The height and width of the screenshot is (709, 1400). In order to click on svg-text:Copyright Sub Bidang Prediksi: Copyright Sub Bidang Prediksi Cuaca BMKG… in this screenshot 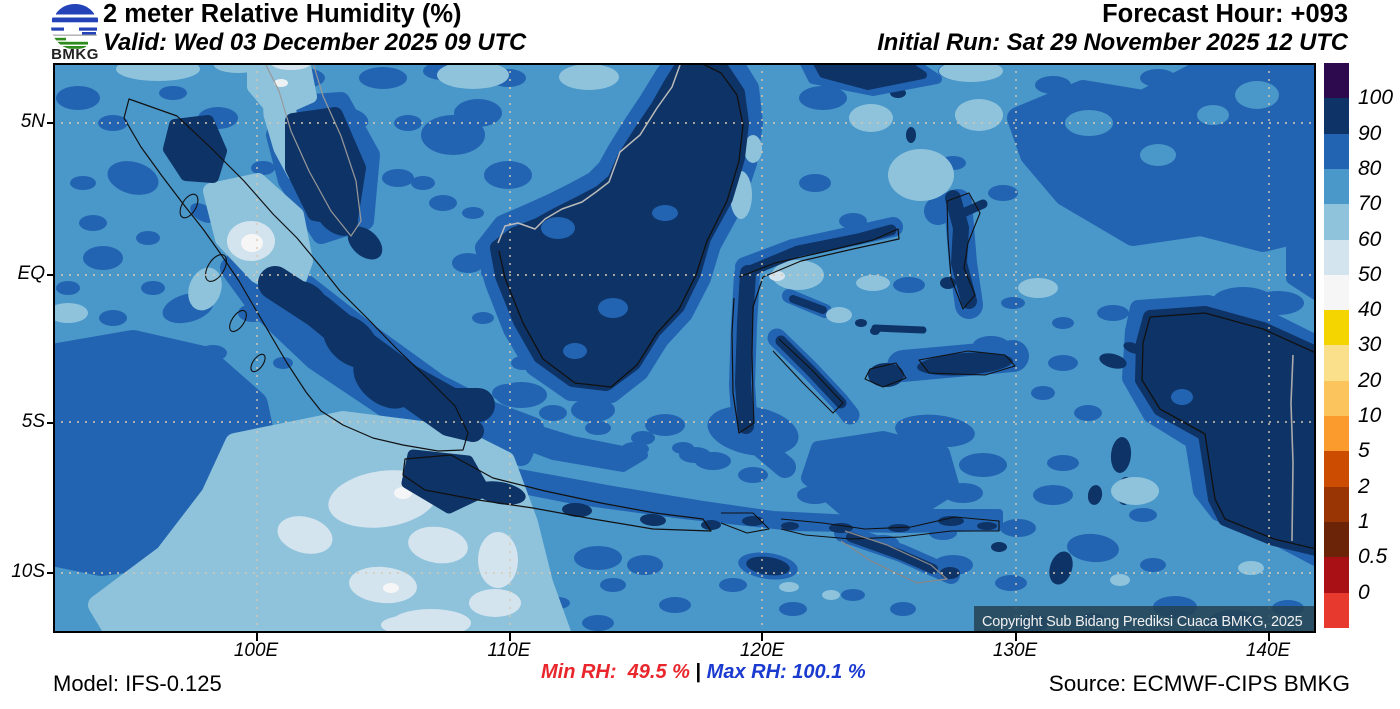, I will do `click(1142, 622)`.